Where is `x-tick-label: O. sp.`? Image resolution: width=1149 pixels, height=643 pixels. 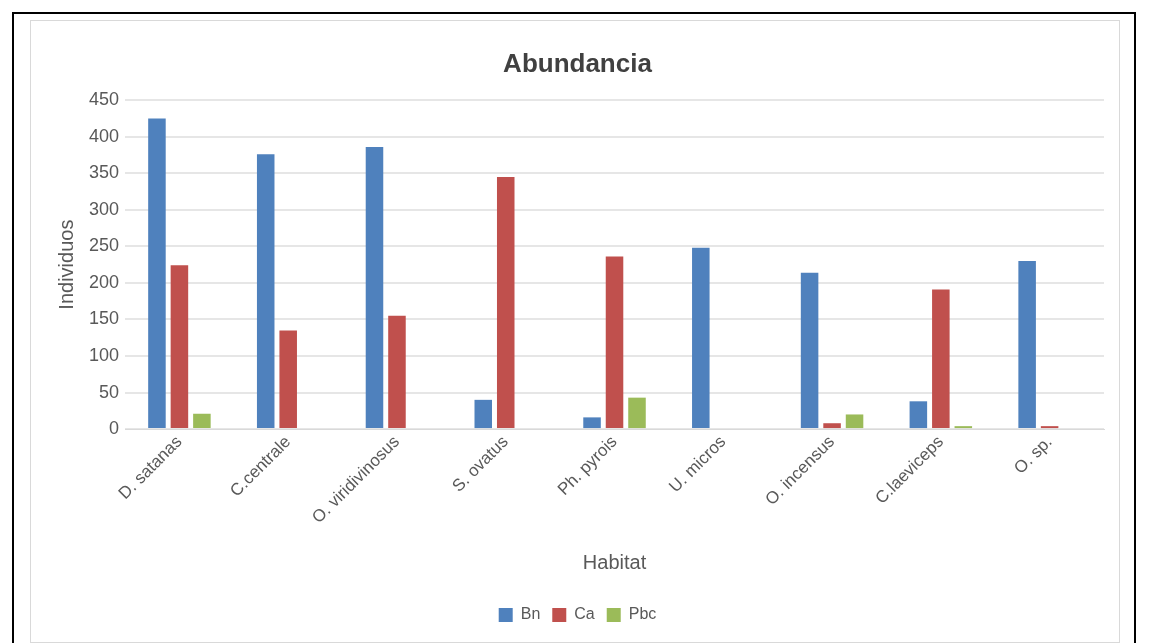
x-tick-label: O. sp. is located at coordinates (1033, 455).